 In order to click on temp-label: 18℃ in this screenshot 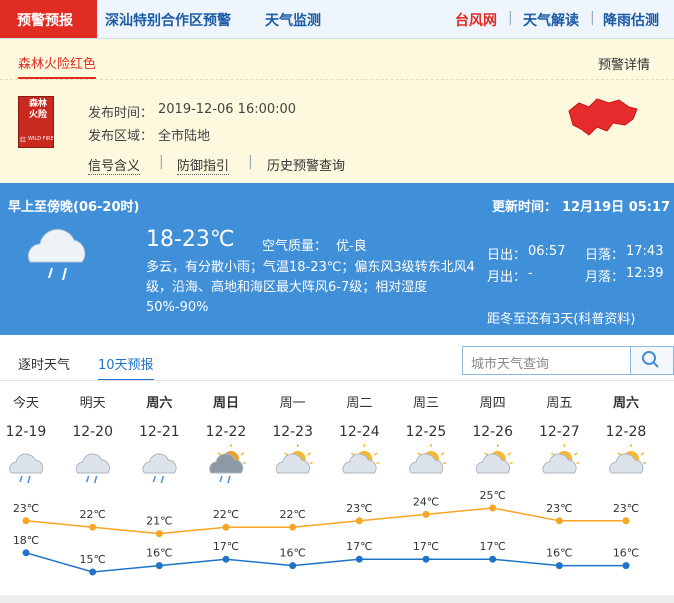, I will do `click(26, 540)`.